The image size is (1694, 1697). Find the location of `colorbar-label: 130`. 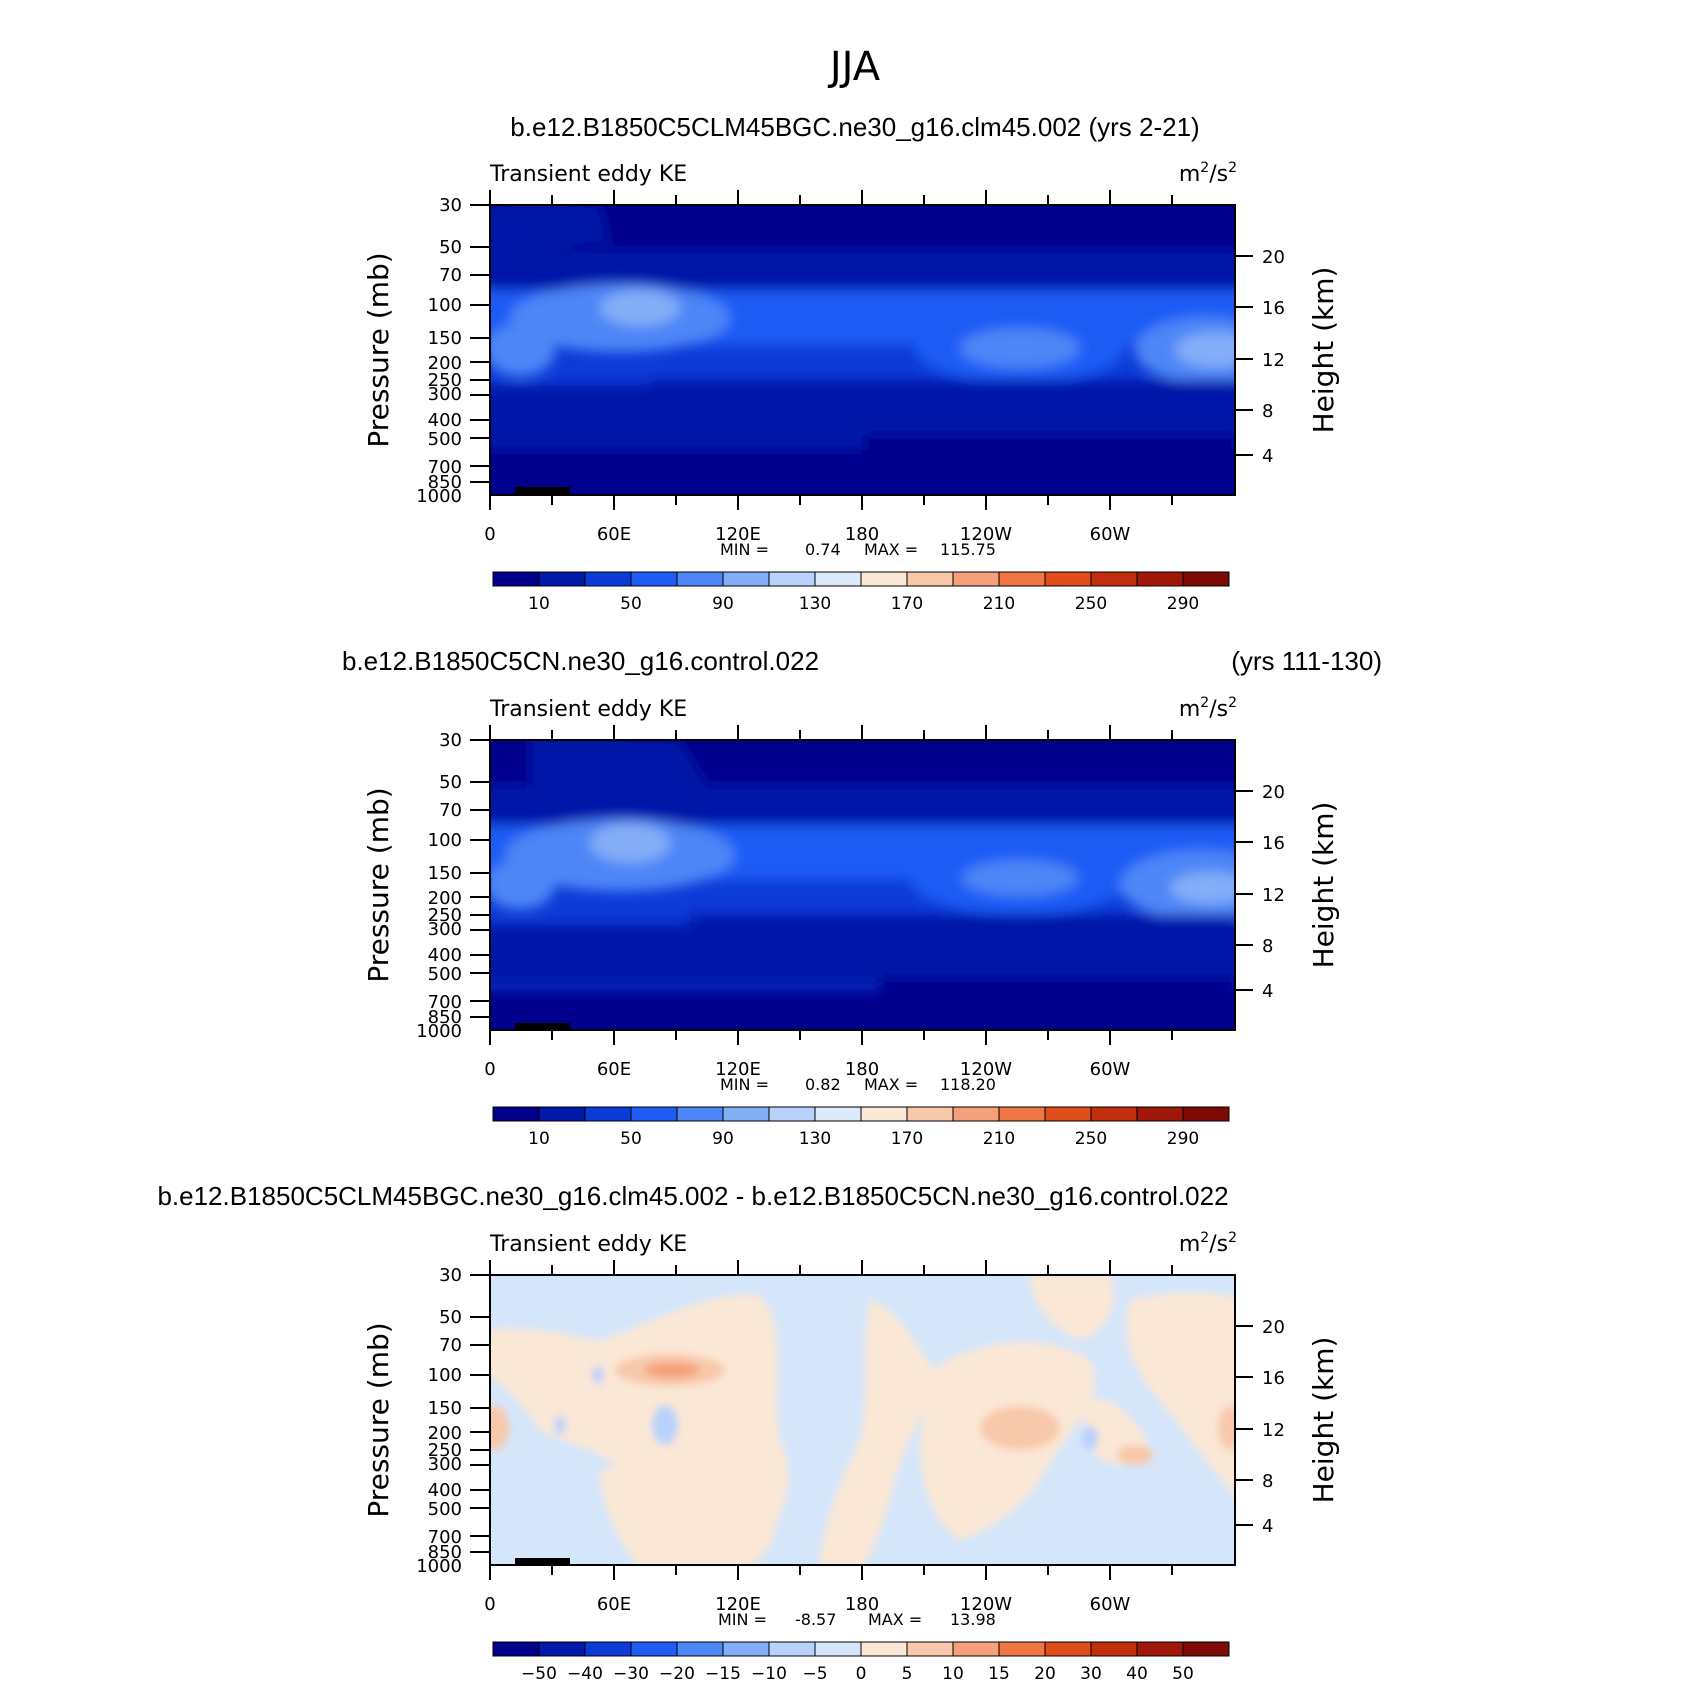

colorbar-label: 130 is located at coordinates (815, 604).